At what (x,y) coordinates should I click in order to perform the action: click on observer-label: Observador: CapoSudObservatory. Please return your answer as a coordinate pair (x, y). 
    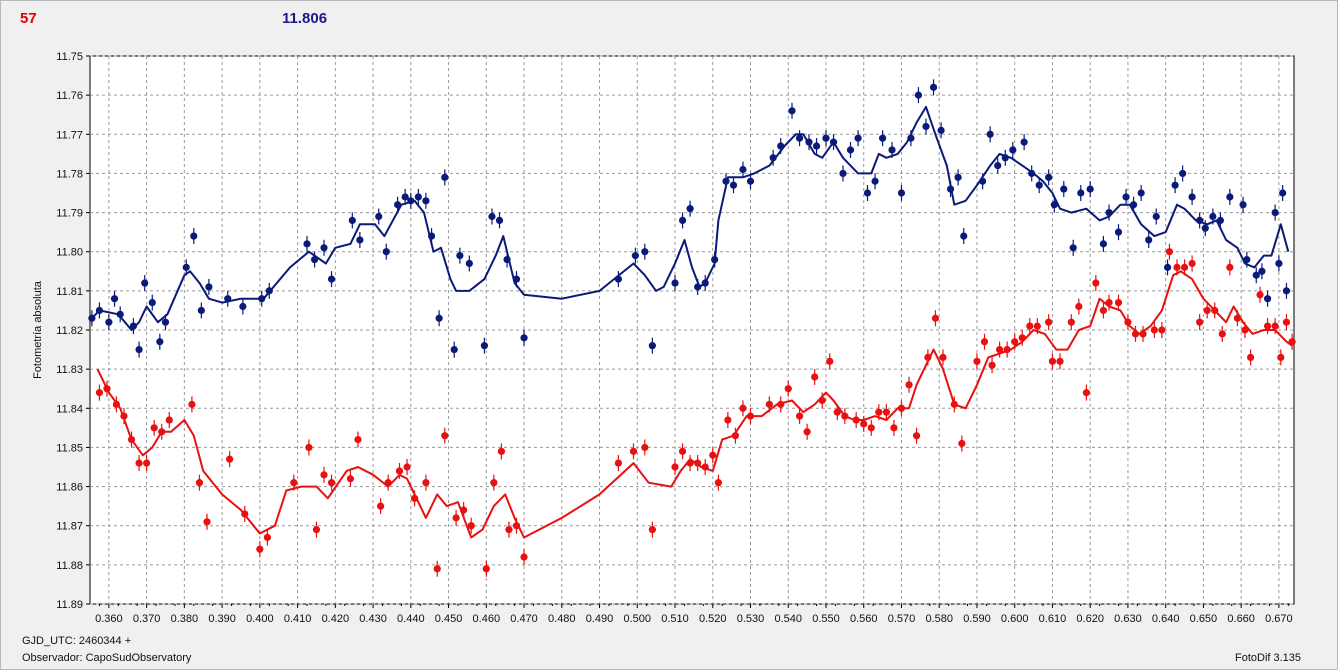
    Looking at the image, I should click on (107, 658).